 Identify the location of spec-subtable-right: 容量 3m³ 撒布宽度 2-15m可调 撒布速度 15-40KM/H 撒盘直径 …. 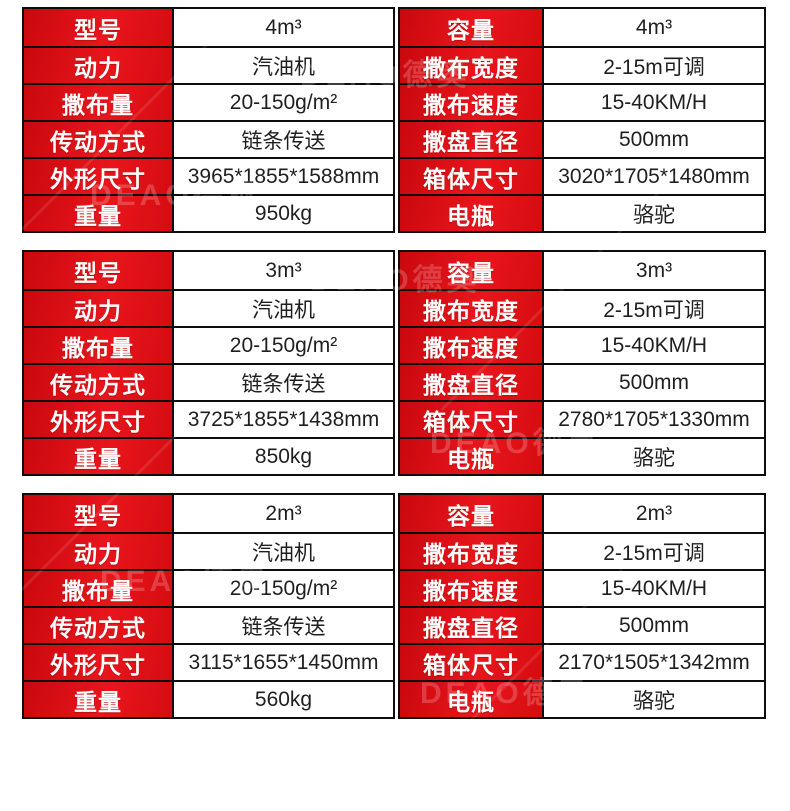
(582, 363).